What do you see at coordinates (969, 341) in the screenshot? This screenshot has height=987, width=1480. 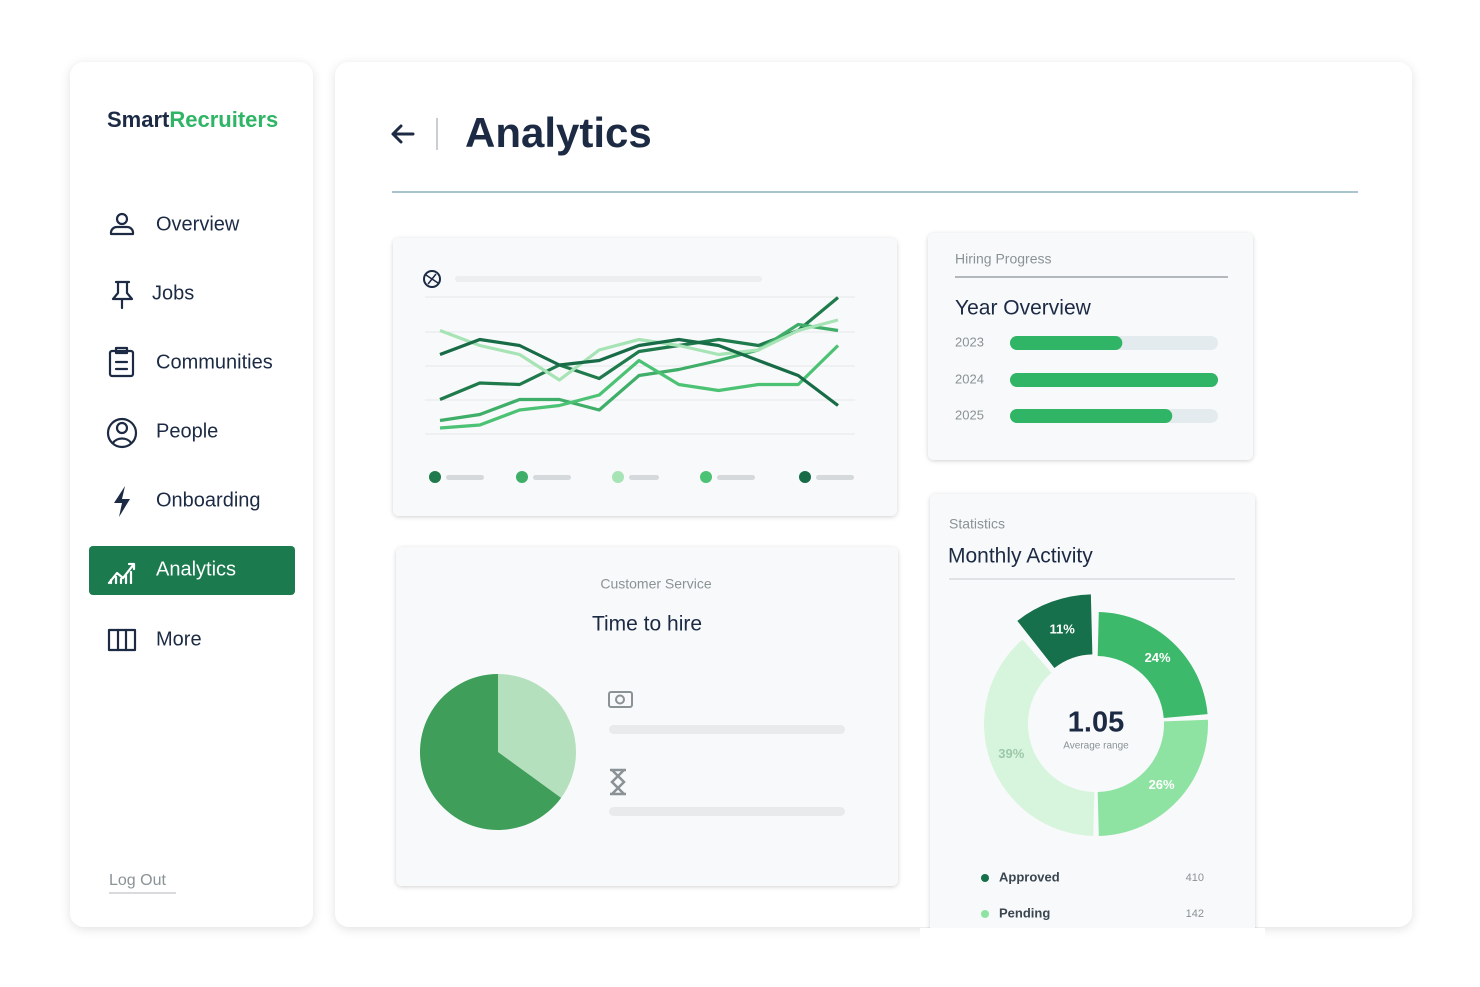 I see `bar-label: 2023` at bounding box center [969, 341].